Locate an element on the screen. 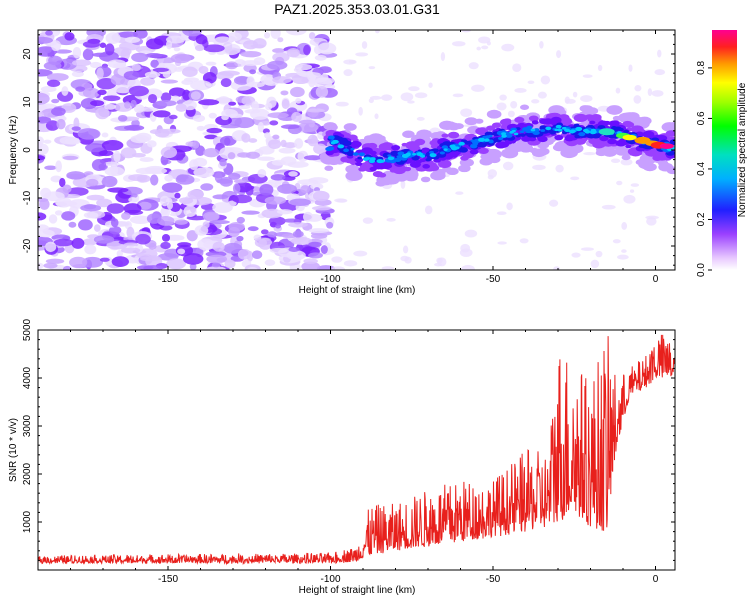 This screenshot has width=750, height=600. chart-title: PAZ1.2025.353.03.01.G31 is located at coordinates (357, 9).